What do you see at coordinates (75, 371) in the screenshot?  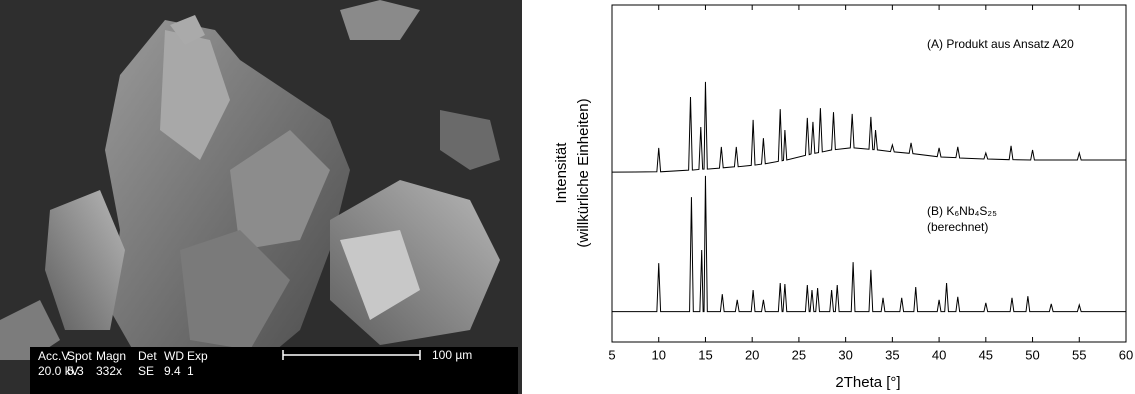 I see `info-value: 5.3` at bounding box center [75, 371].